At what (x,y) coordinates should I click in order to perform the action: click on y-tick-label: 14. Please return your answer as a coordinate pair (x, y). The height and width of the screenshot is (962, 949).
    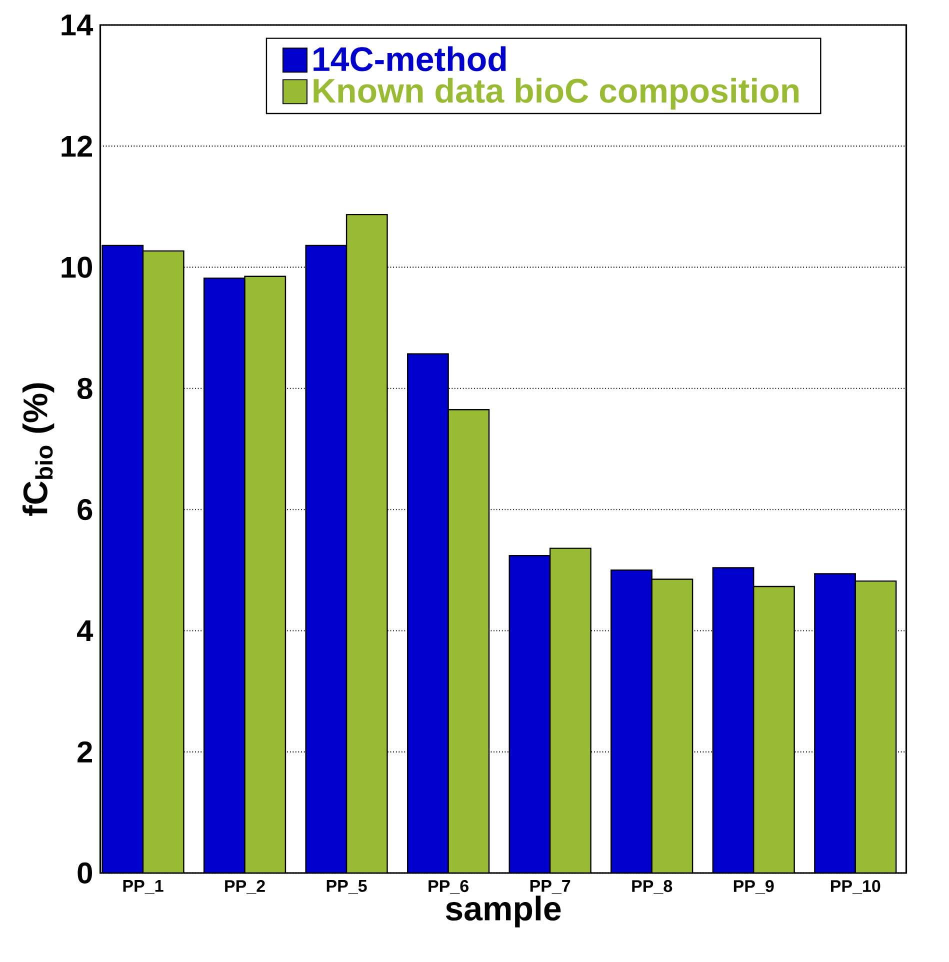
    Looking at the image, I should click on (78, 25).